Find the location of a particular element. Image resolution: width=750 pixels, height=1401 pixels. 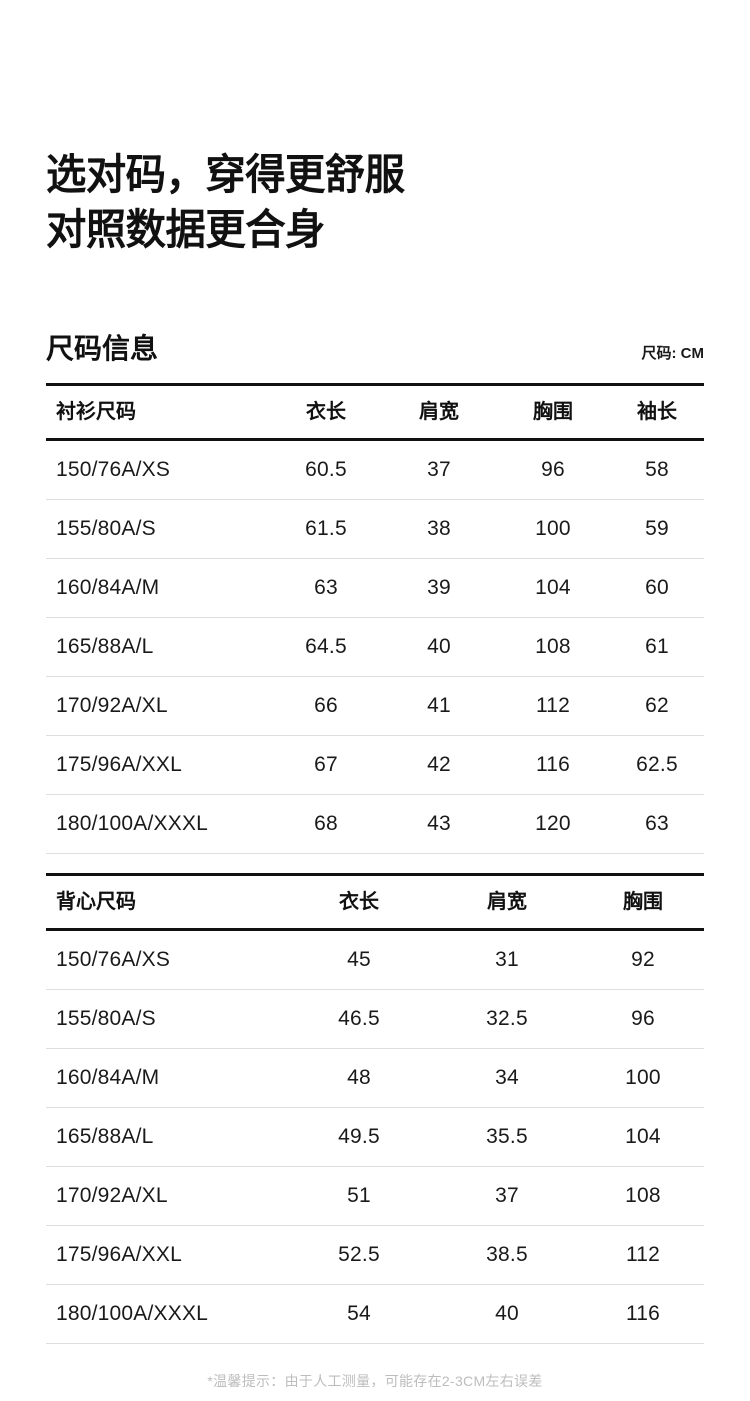

table-row: 165/88A/L 64.5 40 108 61 is located at coordinates (375, 647).